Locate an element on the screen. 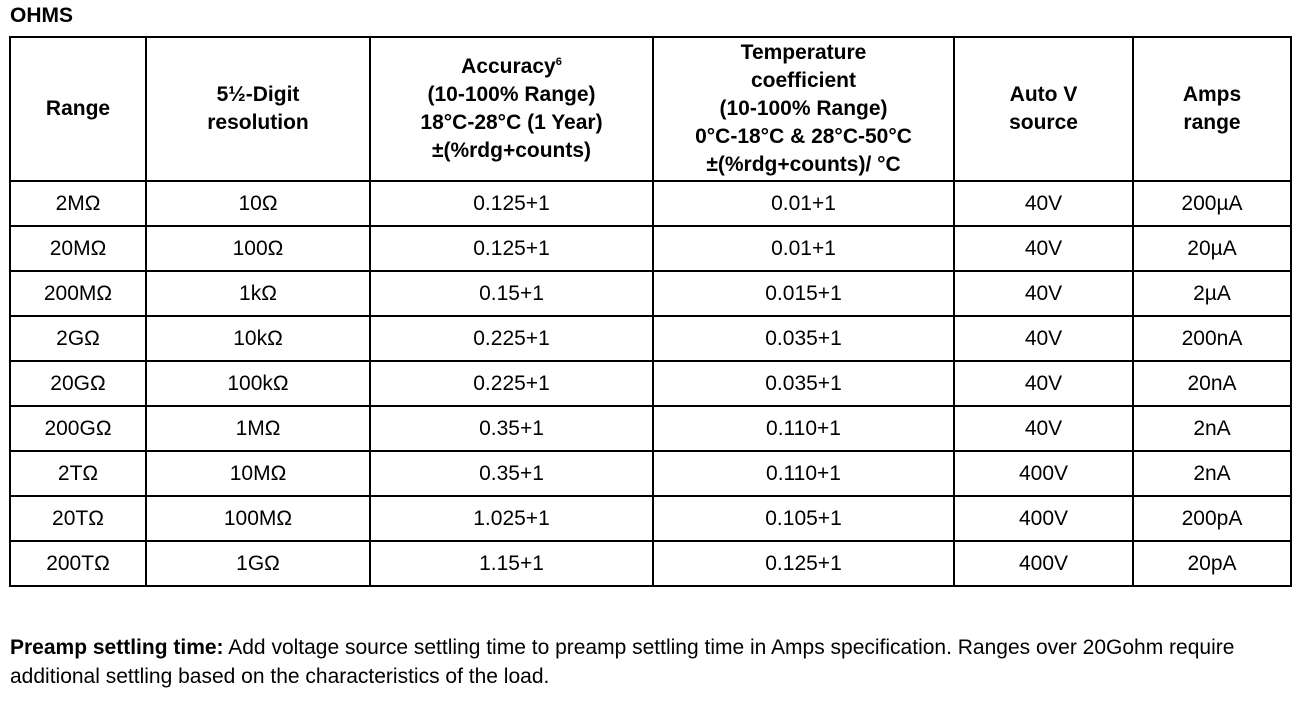 Image resolution: width=1305 pixels, height=721 pixels. cell-range: 200MΩ is located at coordinates (78, 293).